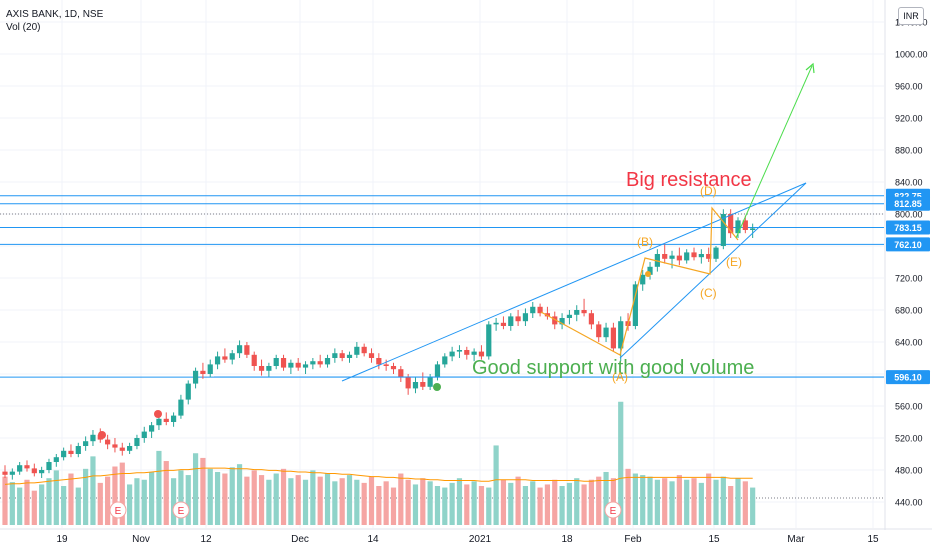 This screenshot has height=555, width=932. What do you see at coordinates (909, 311) in the screenshot?
I see `y-tick-label: 680.00` at bounding box center [909, 311].